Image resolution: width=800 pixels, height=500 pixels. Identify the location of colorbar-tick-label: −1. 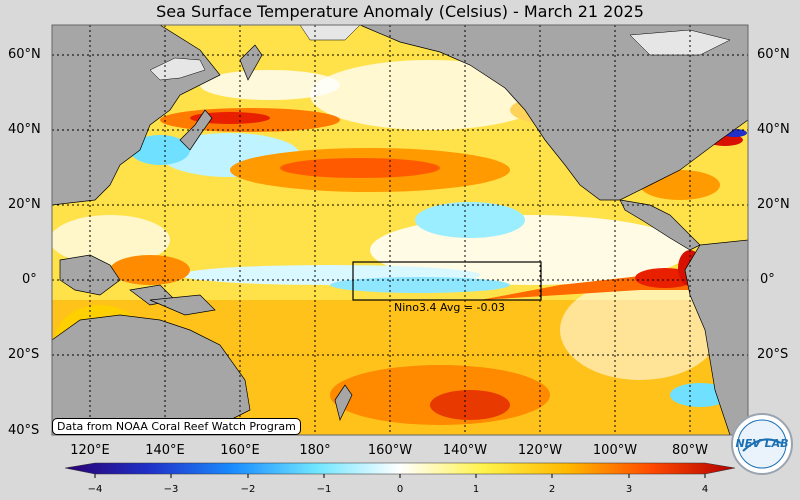
(324, 489).